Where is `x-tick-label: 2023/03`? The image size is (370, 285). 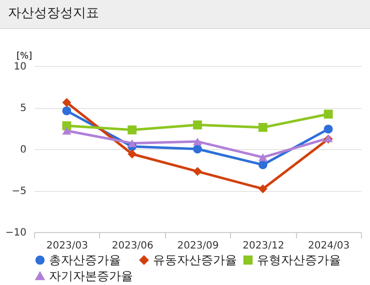
x-tick-label: 2023/03 is located at coordinates (67, 246).